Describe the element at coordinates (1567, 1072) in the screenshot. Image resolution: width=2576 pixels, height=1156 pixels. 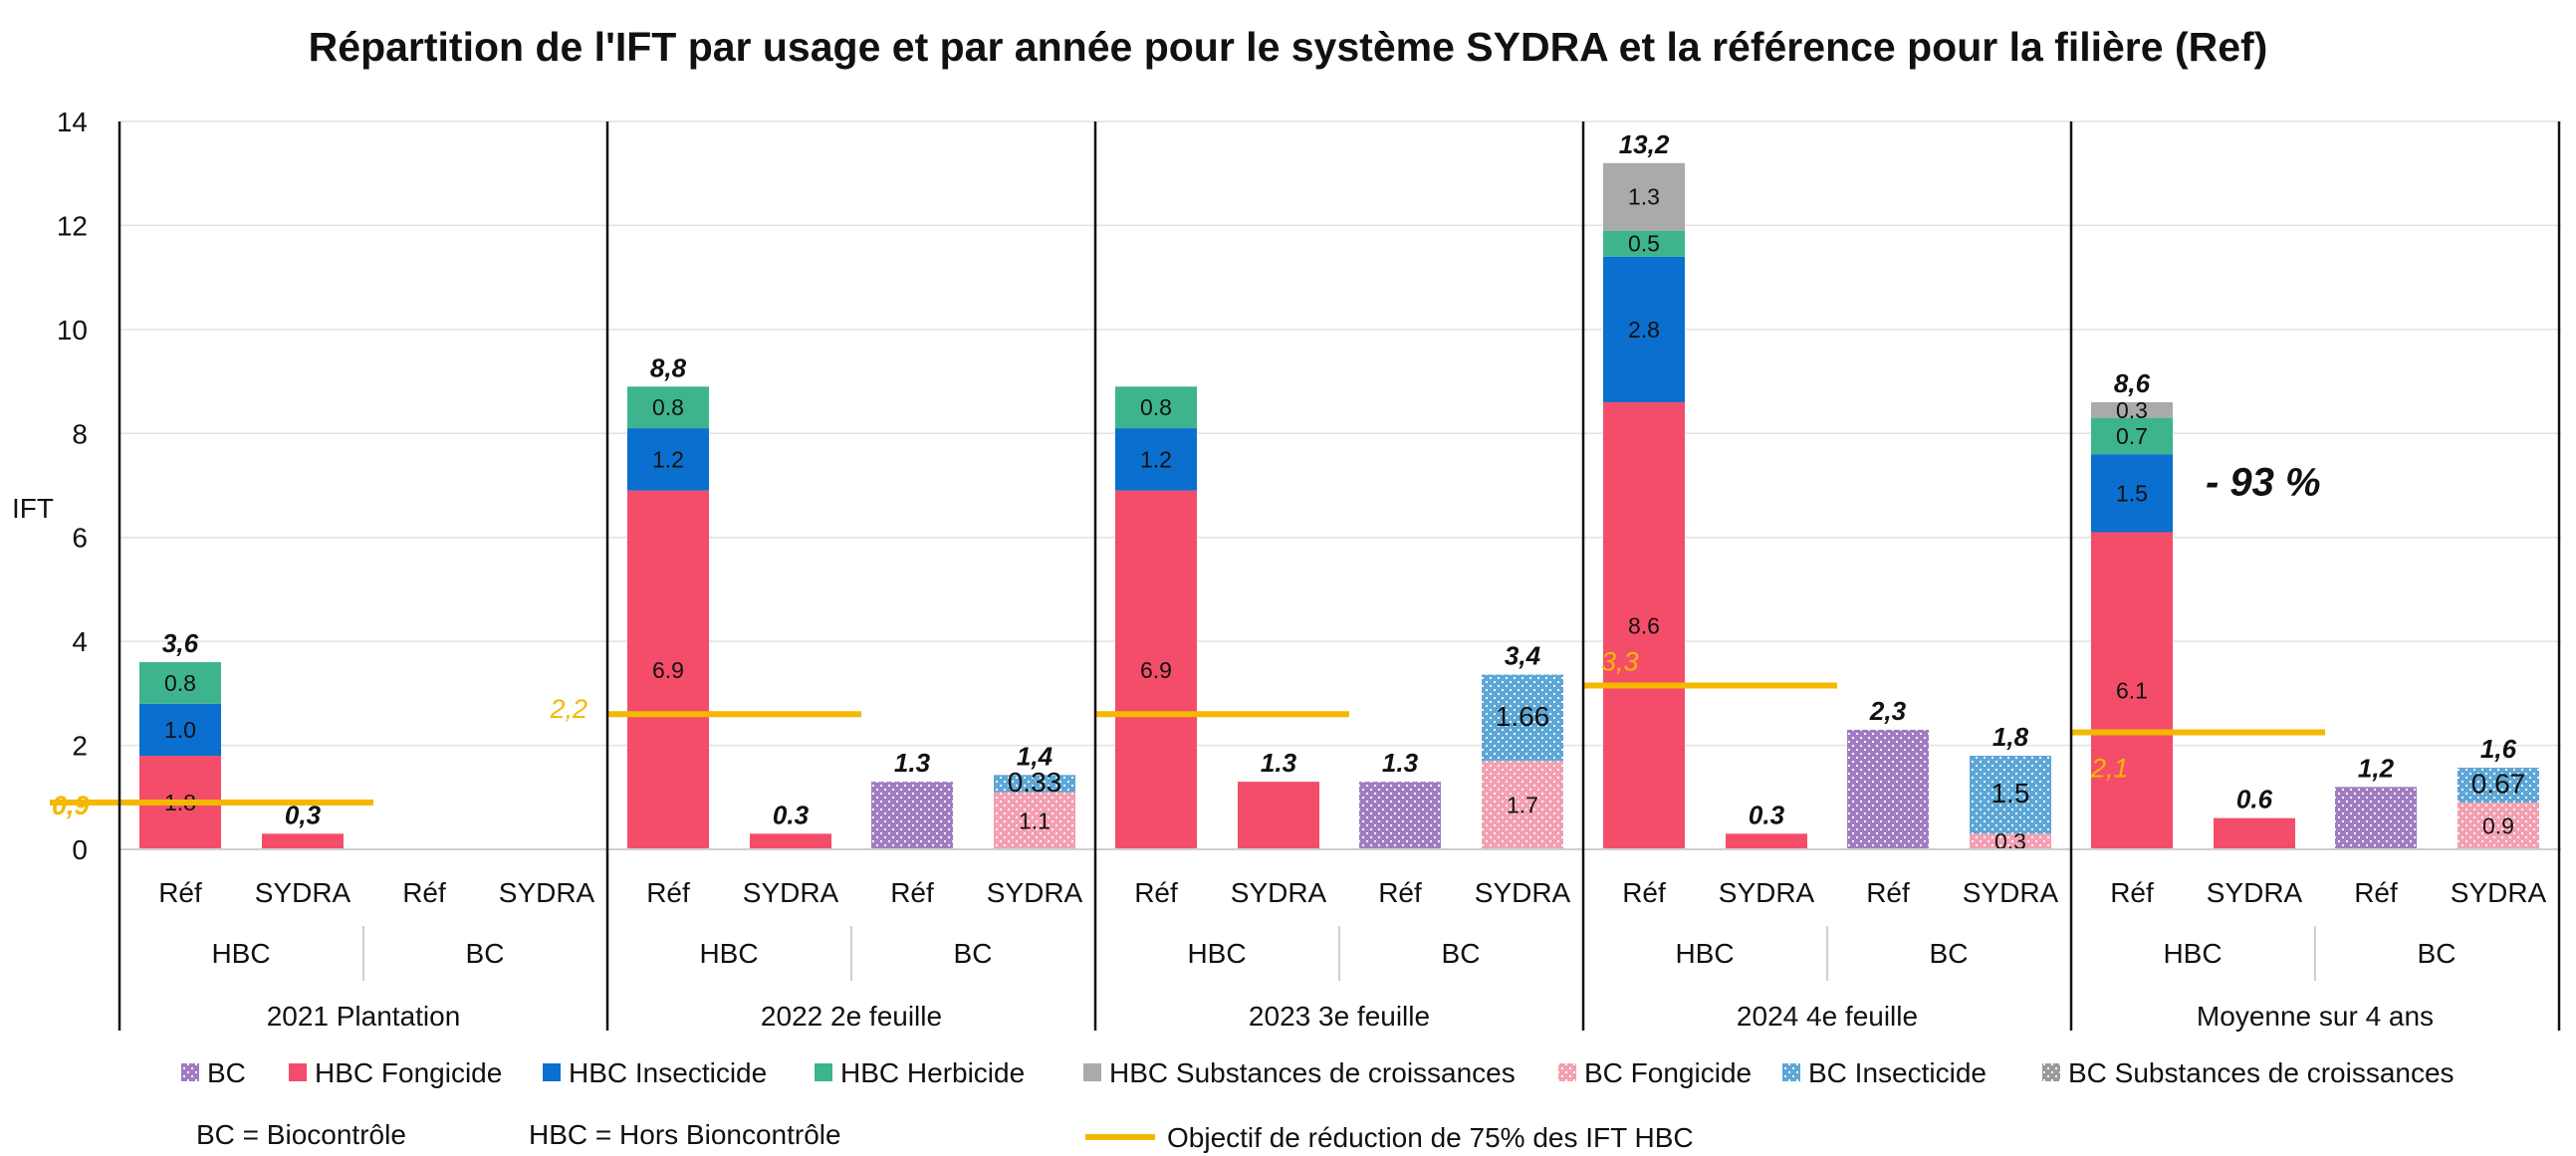
I see `legend-swatch-bc_fong` at that location.